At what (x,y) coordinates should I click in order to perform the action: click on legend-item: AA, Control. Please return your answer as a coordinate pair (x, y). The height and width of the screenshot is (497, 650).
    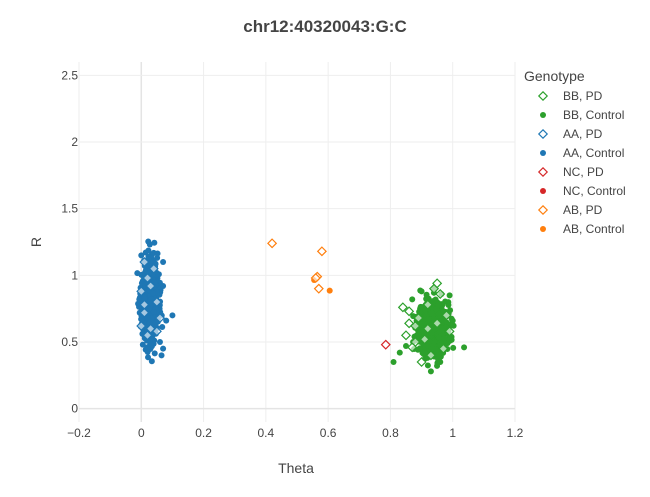
    Looking at the image, I should click on (582, 153).